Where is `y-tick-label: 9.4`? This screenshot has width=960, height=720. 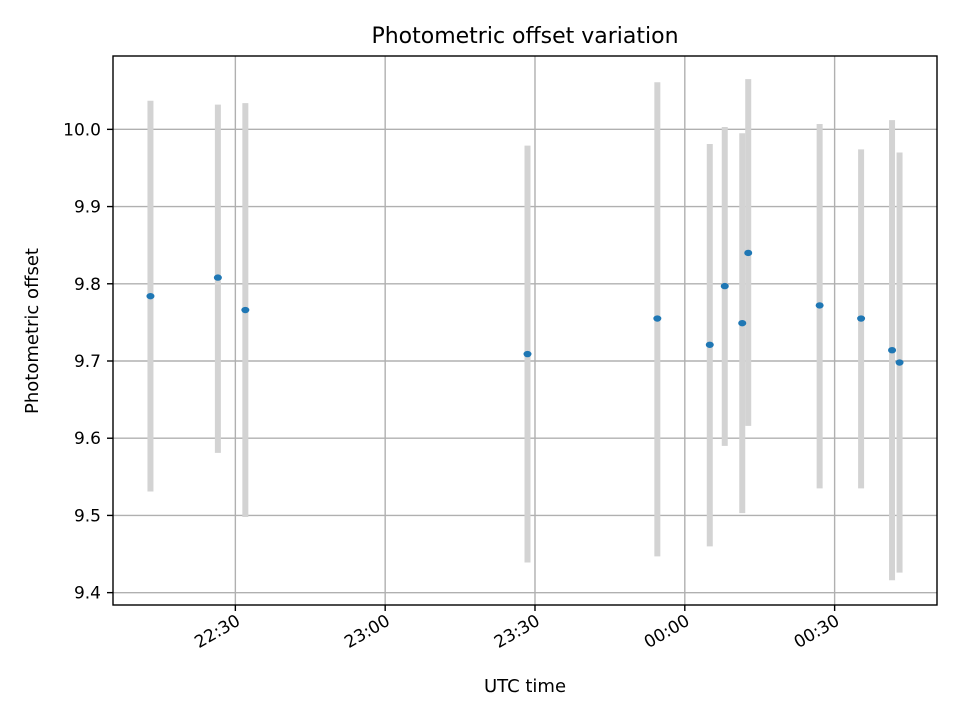
y-tick-label: 9.4 is located at coordinates (87, 594).